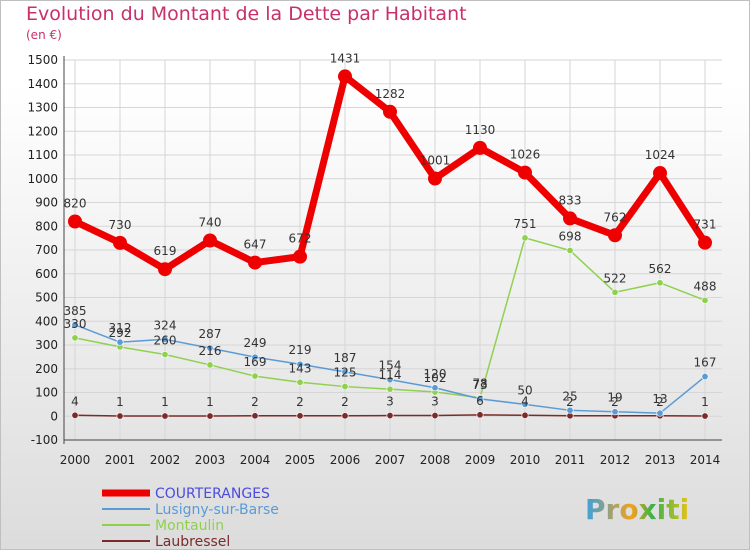 The height and width of the screenshot is (550, 750). What do you see at coordinates (660, 269) in the screenshot?
I see `data-label: 562` at bounding box center [660, 269].